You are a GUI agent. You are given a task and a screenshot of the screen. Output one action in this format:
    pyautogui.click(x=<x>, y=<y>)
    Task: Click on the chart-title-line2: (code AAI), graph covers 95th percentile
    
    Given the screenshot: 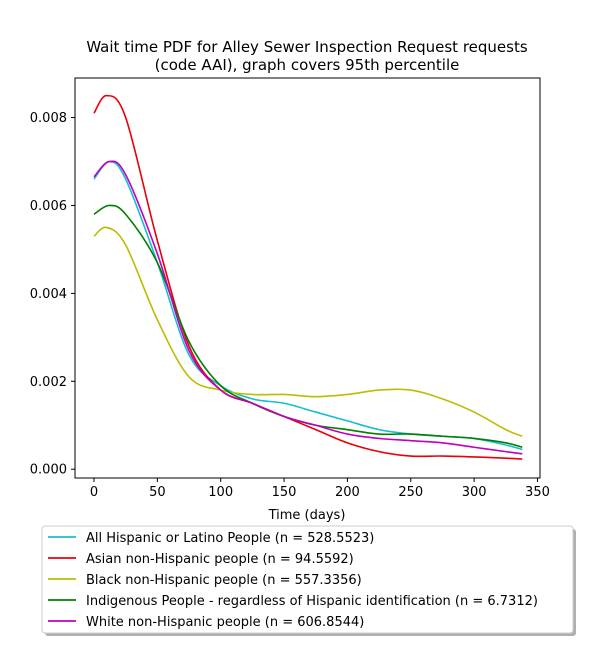 What is the action you would take?
    pyautogui.click(x=307, y=65)
    